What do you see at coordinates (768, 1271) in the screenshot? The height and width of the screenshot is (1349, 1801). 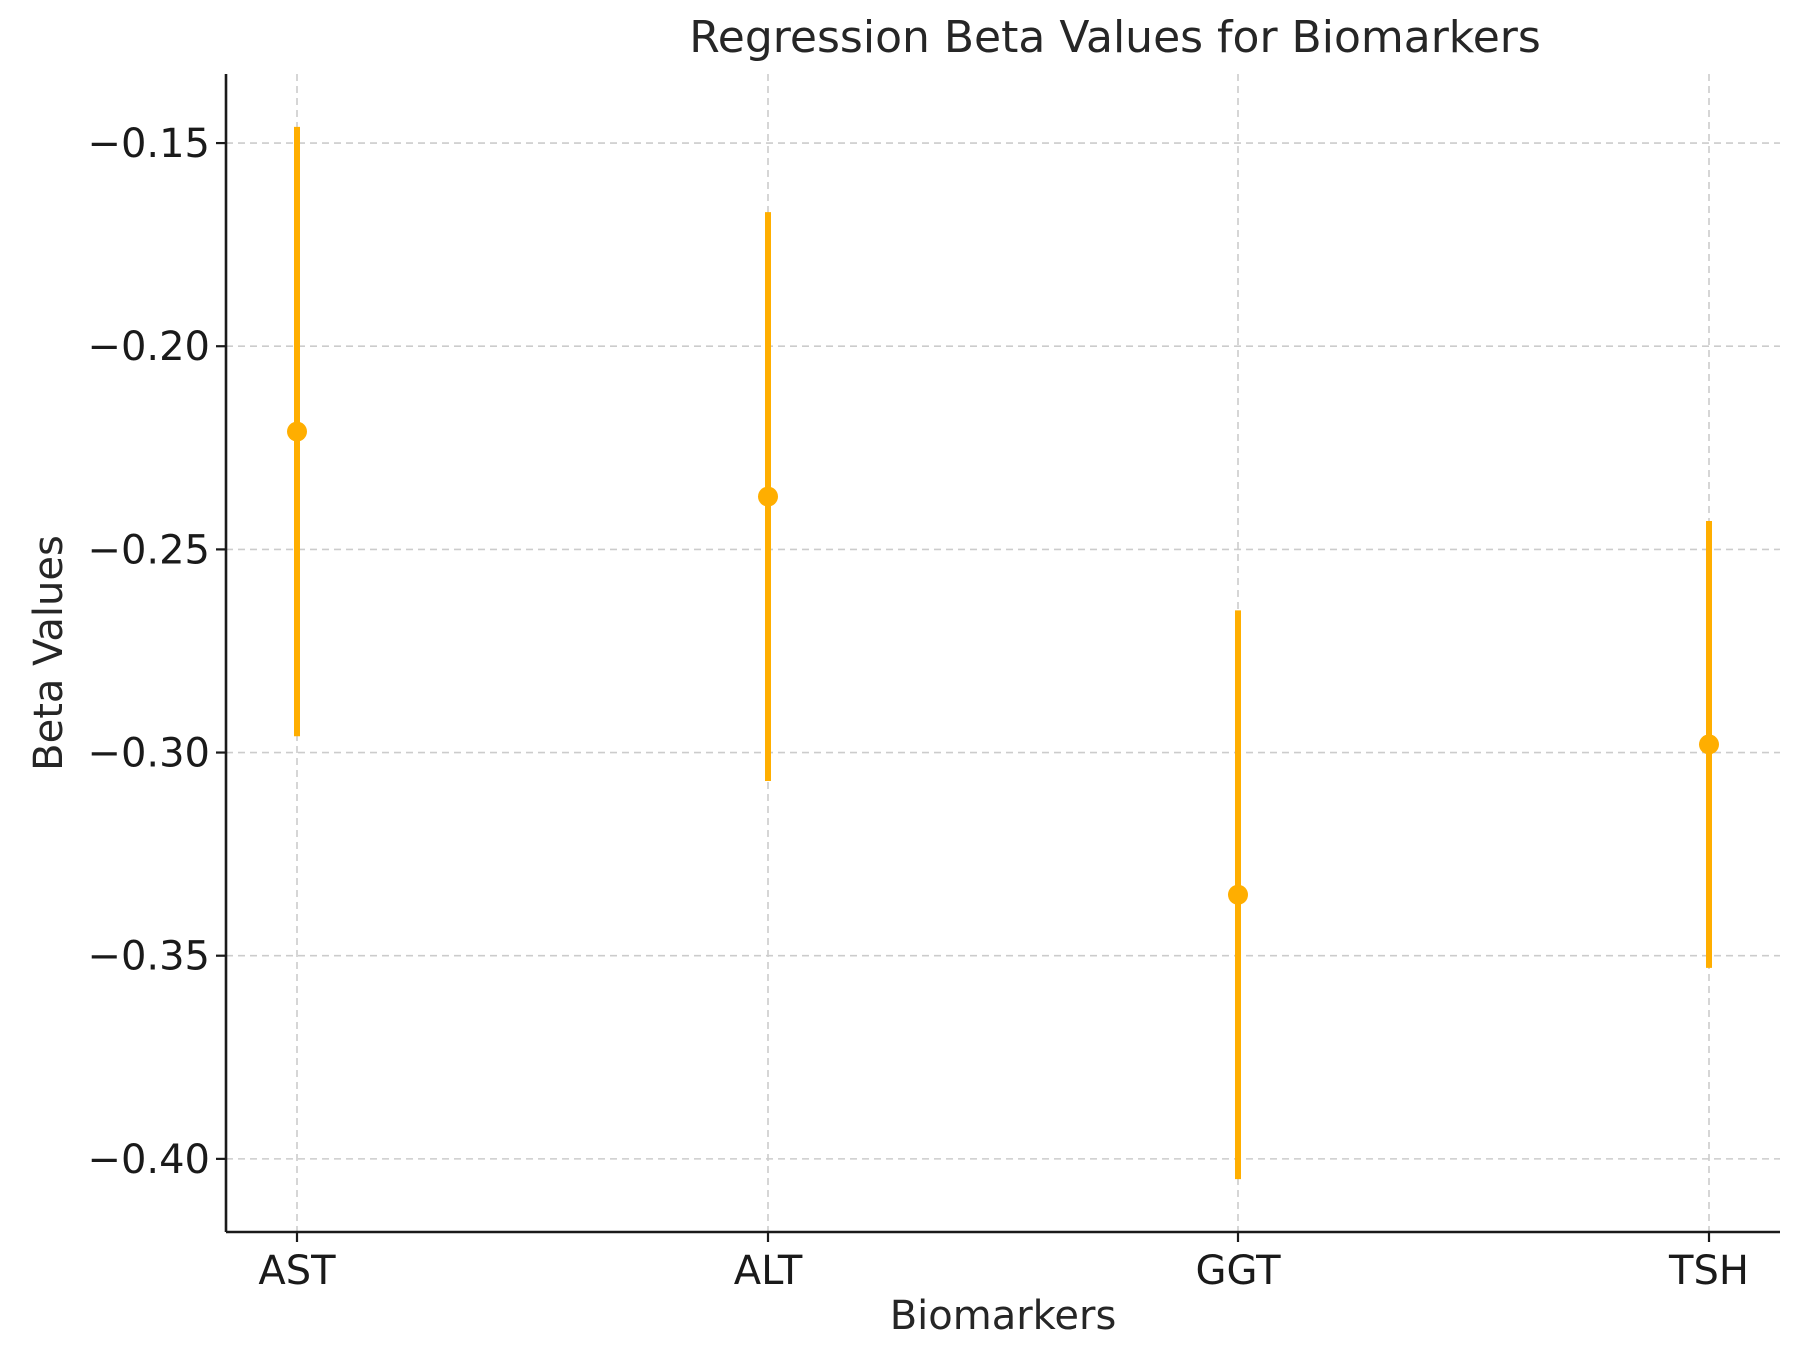 I see `x-tick-label: ALT` at bounding box center [768, 1271].